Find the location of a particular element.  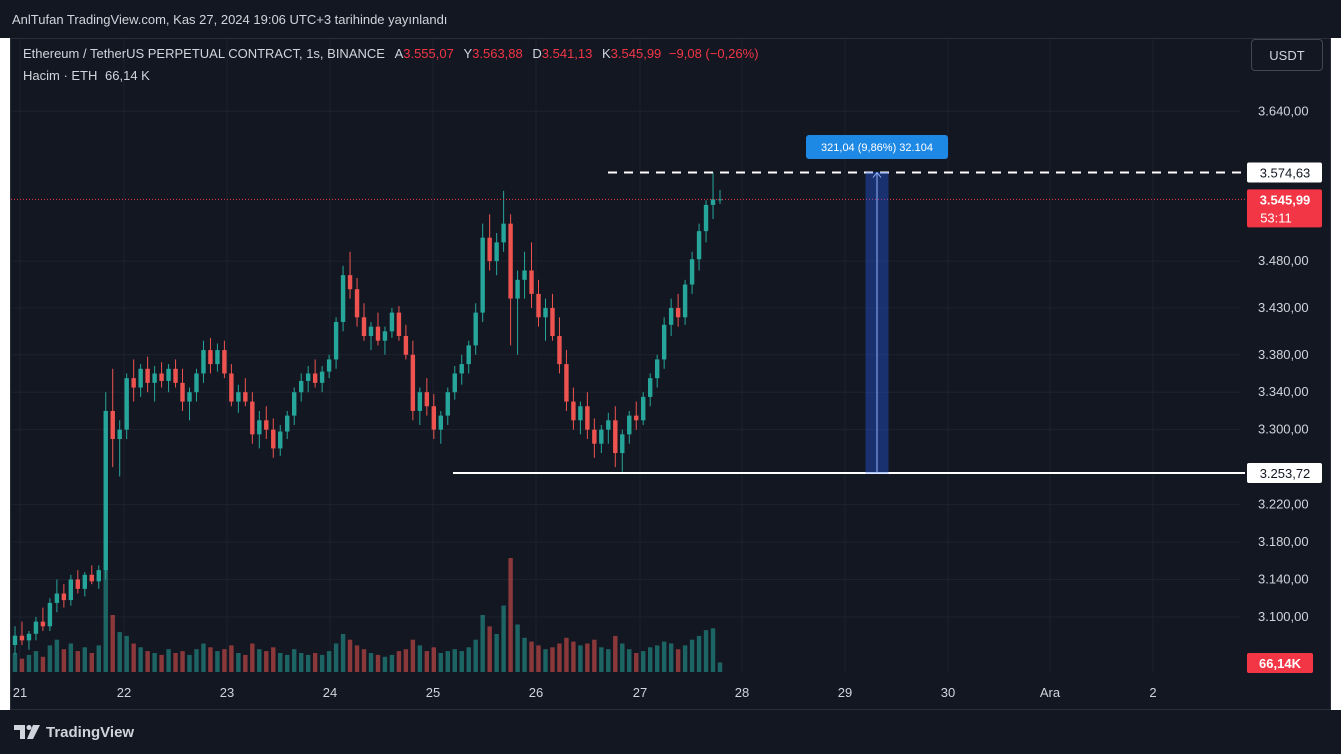

x-tick-label: 23 is located at coordinates (227, 692).